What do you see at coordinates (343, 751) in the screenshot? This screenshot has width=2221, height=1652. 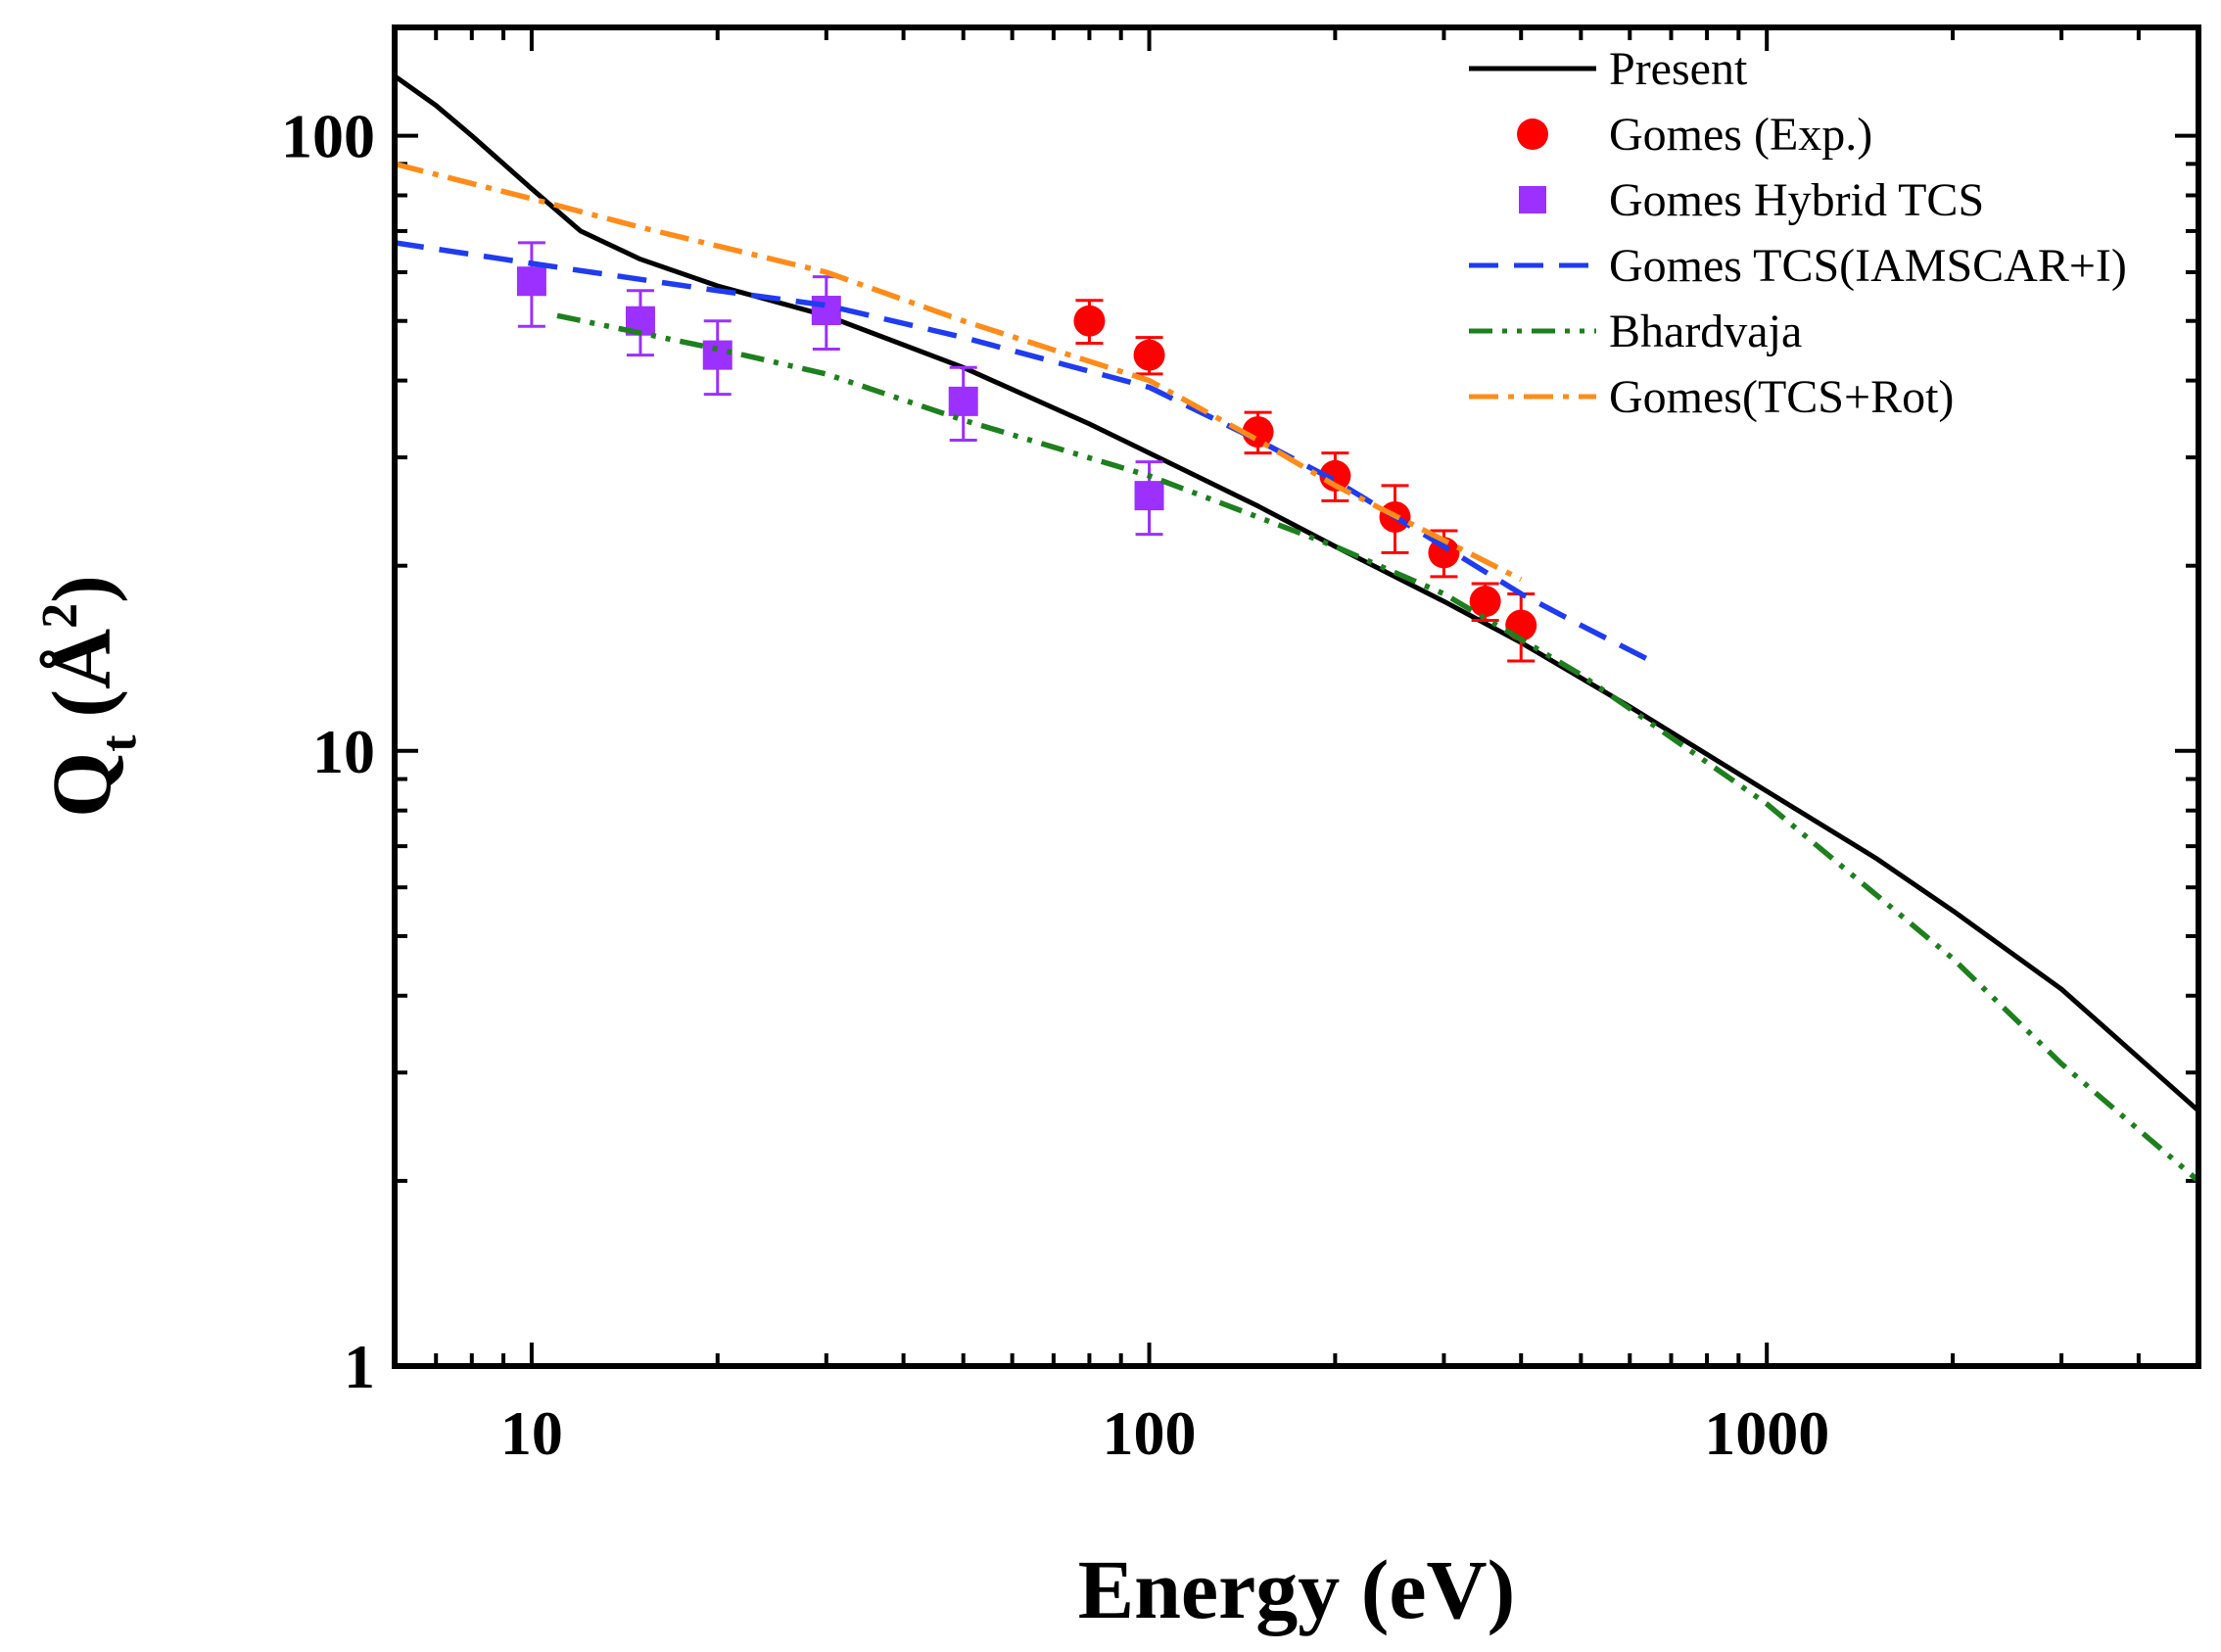 I see `y-tick-label: 10` at bounding box center [343, 751].